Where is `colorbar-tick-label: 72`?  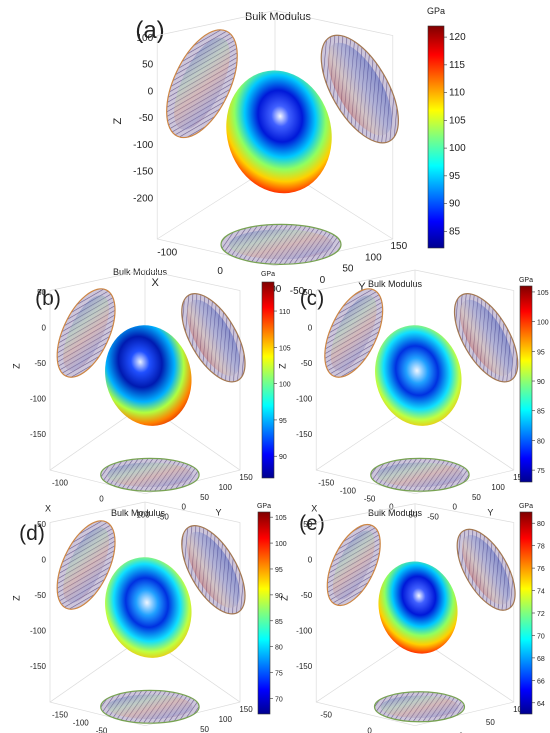 colorbar-tick-label: 72 is located at coordinates (541, 614).